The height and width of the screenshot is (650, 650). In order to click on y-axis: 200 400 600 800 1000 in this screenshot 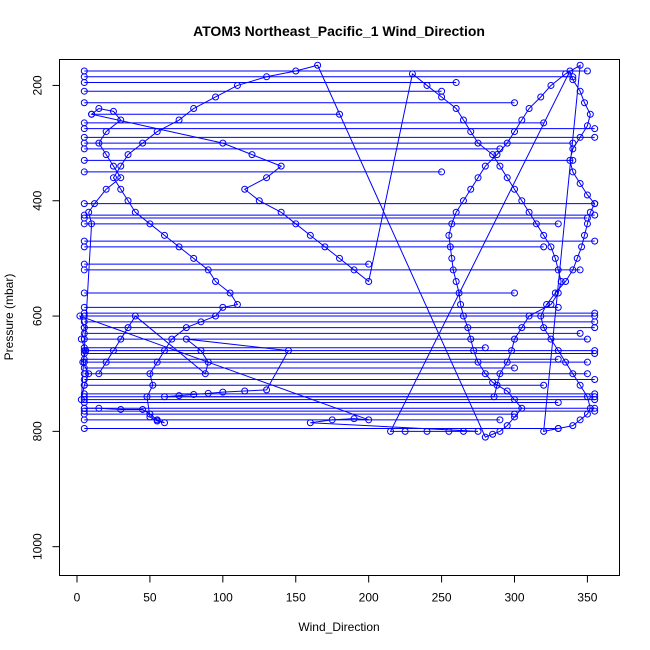, I will do `click(45, 317)`.